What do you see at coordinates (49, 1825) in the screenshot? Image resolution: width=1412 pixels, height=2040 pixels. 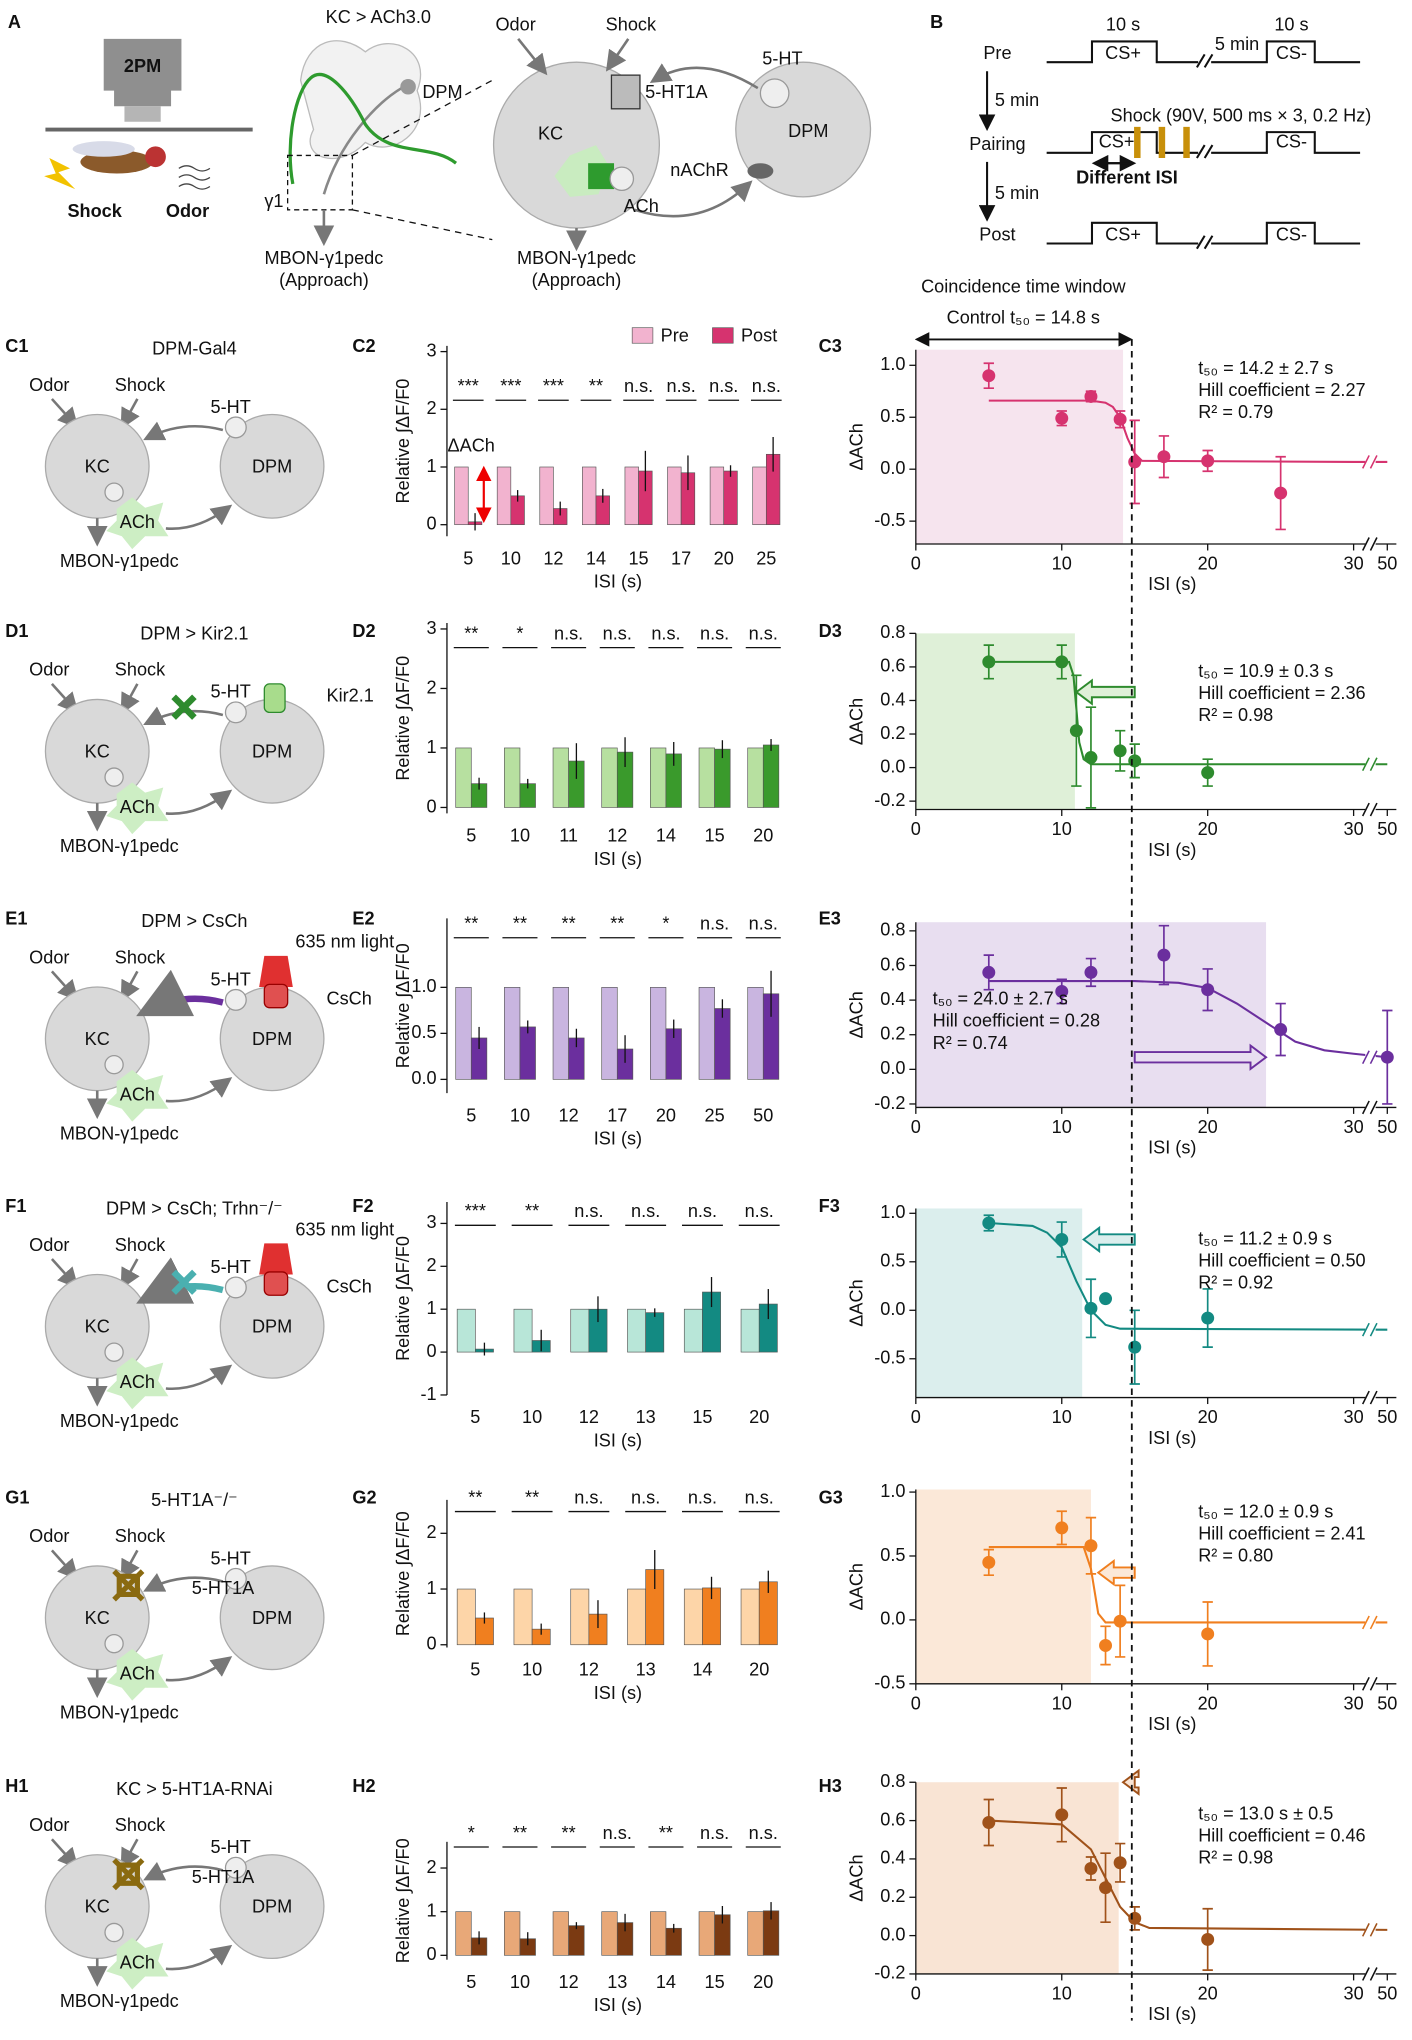 I see `label: Odor` at bounding box center [49, 1825].